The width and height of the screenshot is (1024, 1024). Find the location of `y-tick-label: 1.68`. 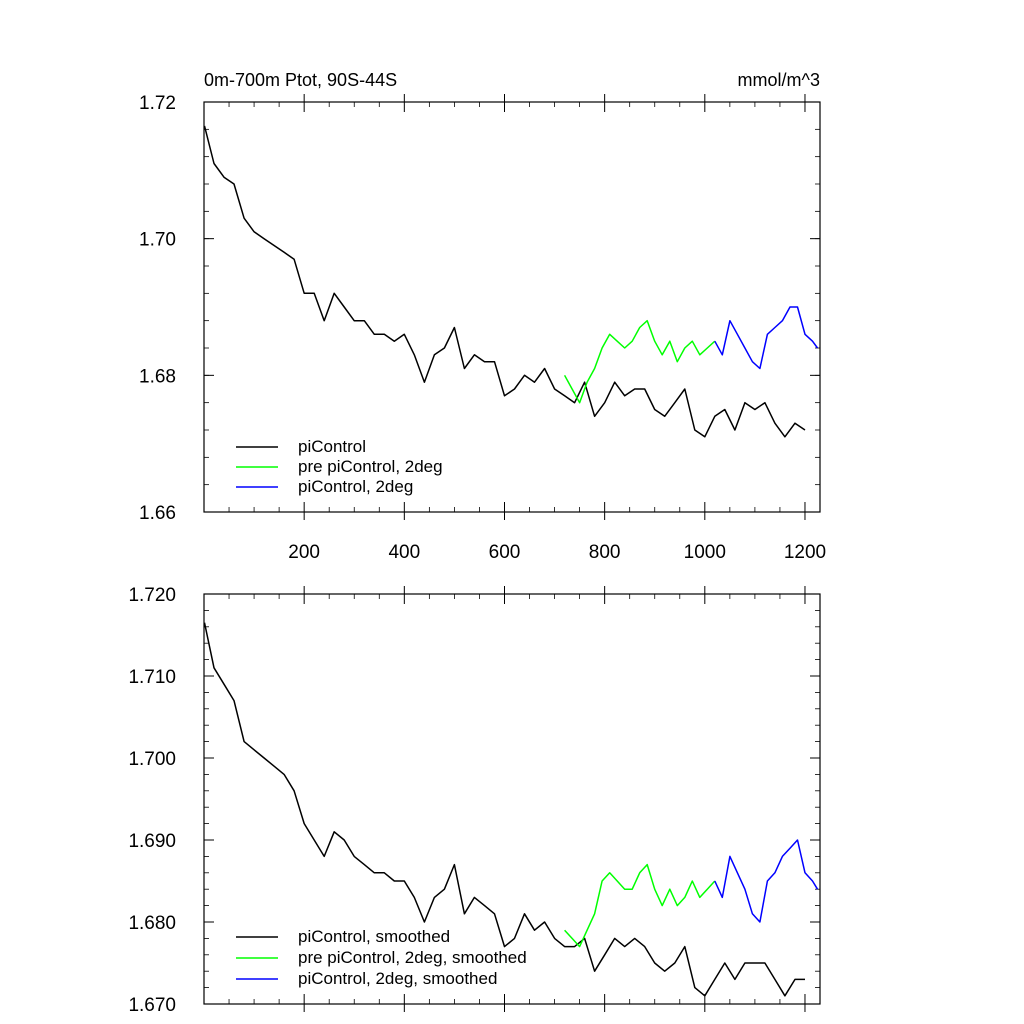

y-tick-label: 1.68 is located at coordinates (157, 376).